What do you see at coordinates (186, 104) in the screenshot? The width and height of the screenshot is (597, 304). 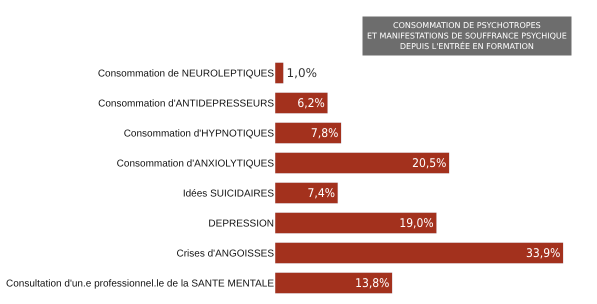 I see `y-tick-label: Consommation d'ANTIDEPRESSEURS` at bounding box center [186, 104].